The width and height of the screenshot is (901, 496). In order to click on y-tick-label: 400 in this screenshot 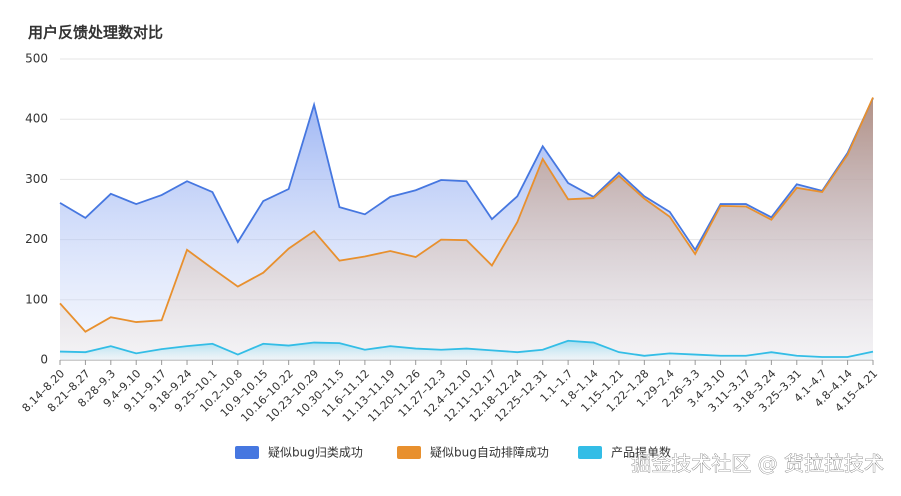, I will do `click(36, 119)`.